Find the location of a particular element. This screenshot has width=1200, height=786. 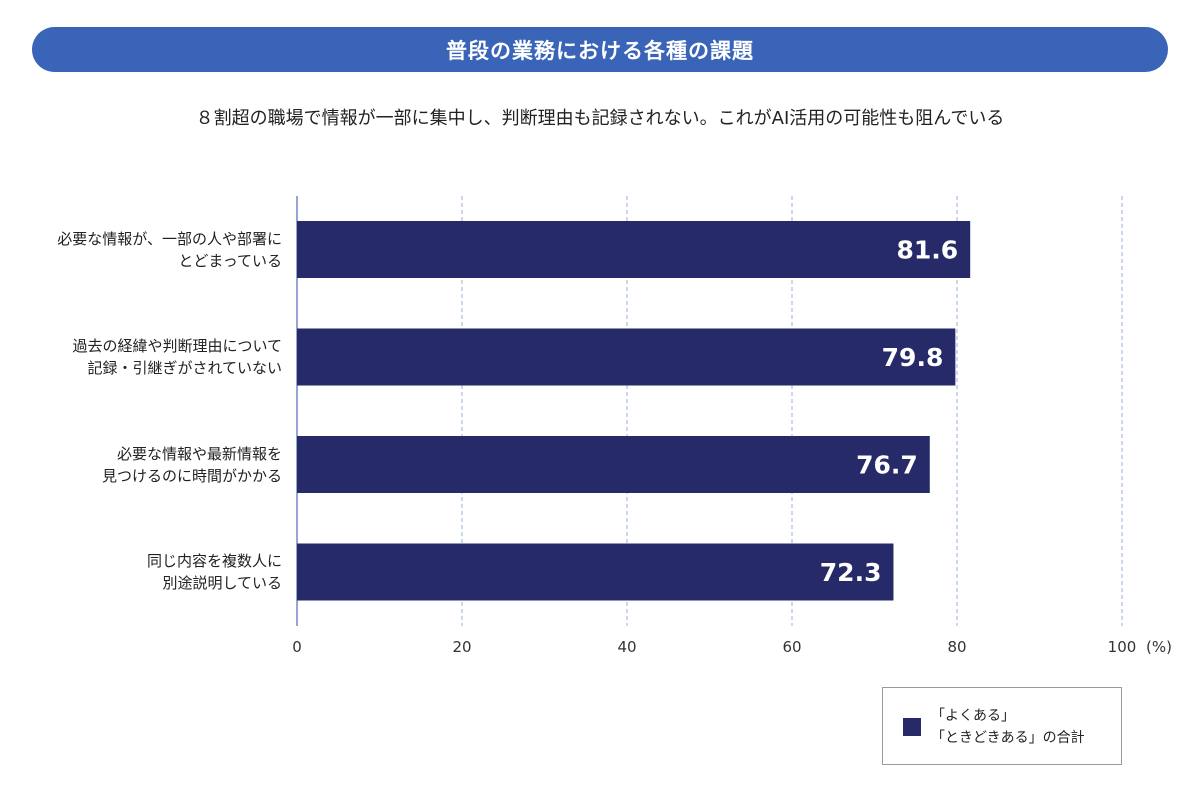

legend: 「よくある」 「ときどきある」の合計 is located at coordinates (1002, 726).